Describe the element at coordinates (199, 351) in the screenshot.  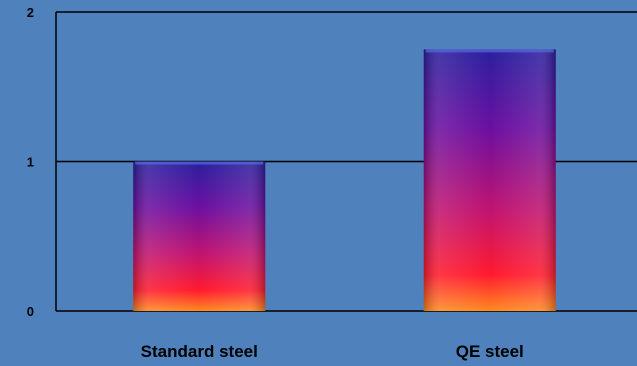
I see `x-category-label: Standard steel` at that location.